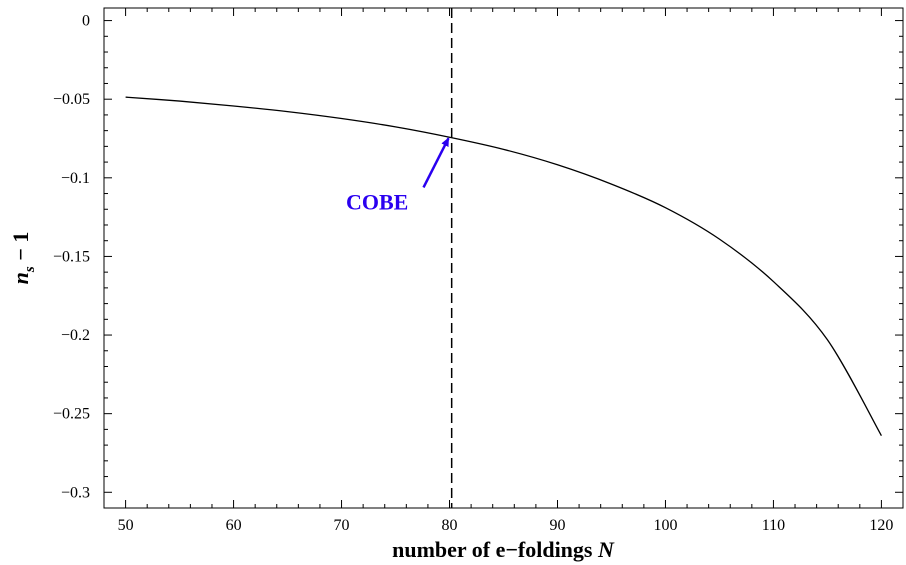 This screenshot has width=906, height=565. I want to click on y-tick-label: −0.1, so click(75, 178).